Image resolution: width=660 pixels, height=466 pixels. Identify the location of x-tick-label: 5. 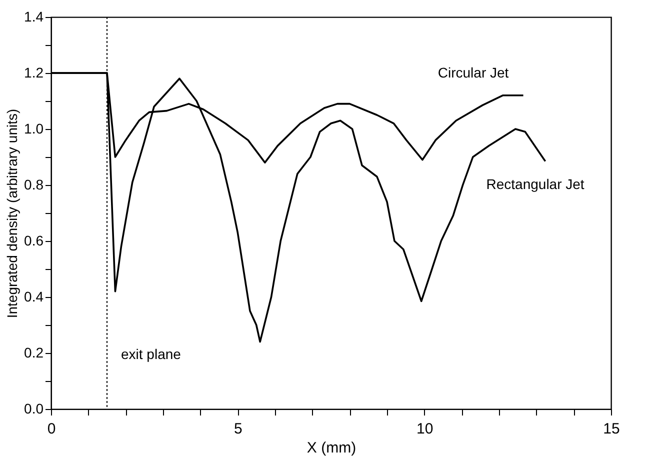
(238, 429).